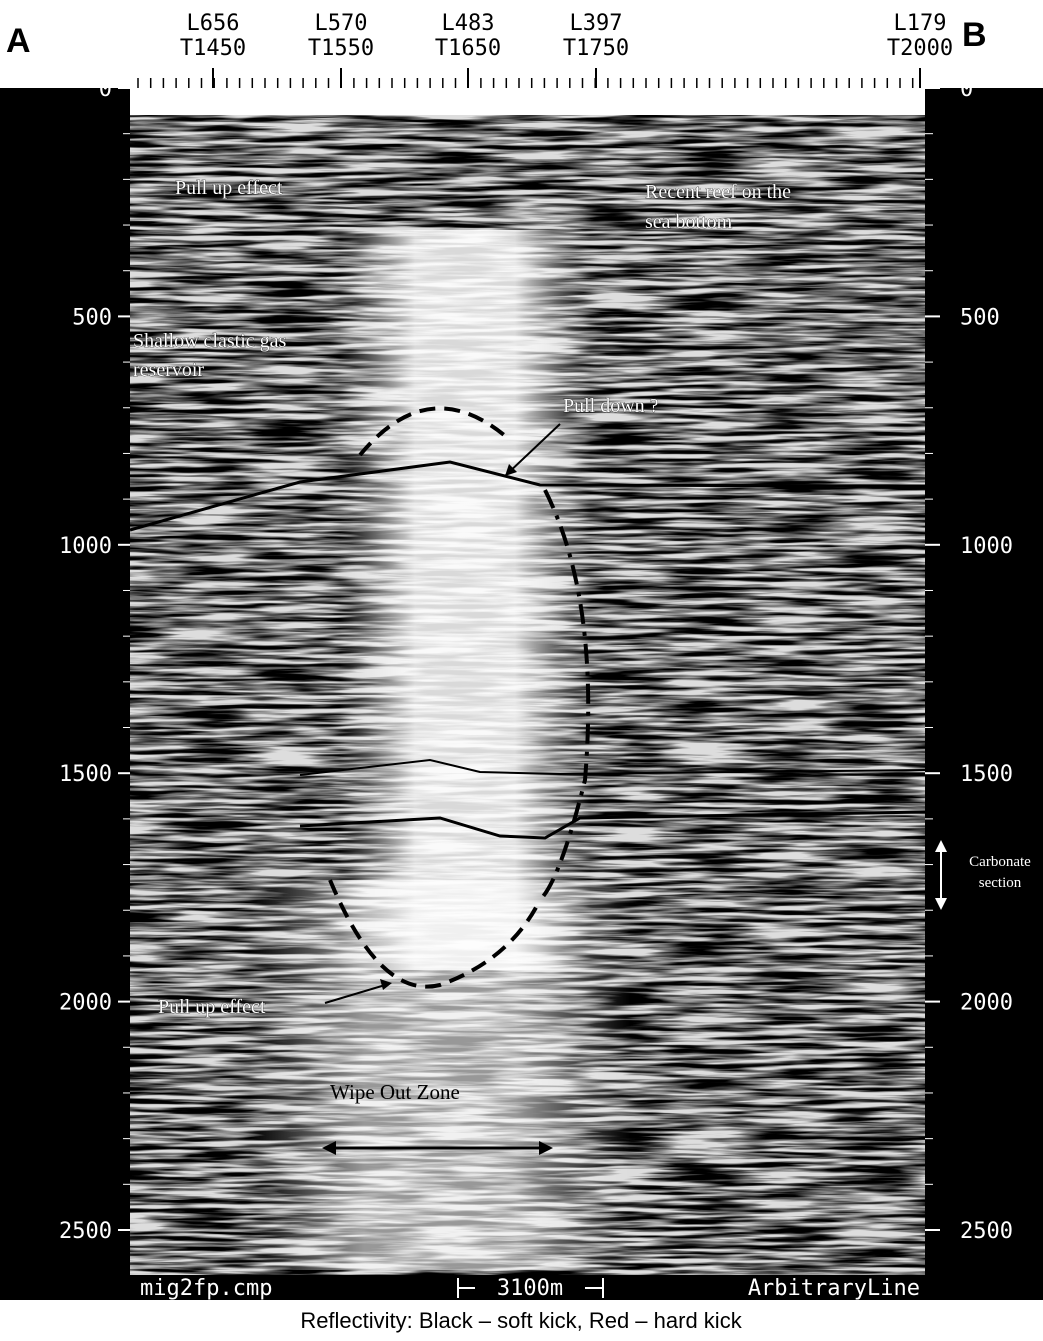  What do you see at coordinates (468, 48) in the screenshot?
I see `trace-label: T1650` at bounding box center [468, 48].